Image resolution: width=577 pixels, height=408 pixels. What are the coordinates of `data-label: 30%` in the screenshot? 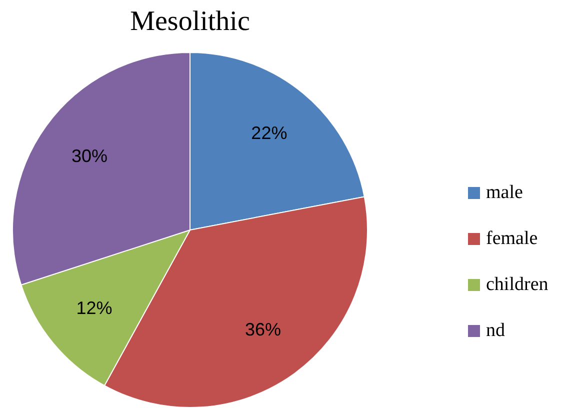 It's located at (89, 156).